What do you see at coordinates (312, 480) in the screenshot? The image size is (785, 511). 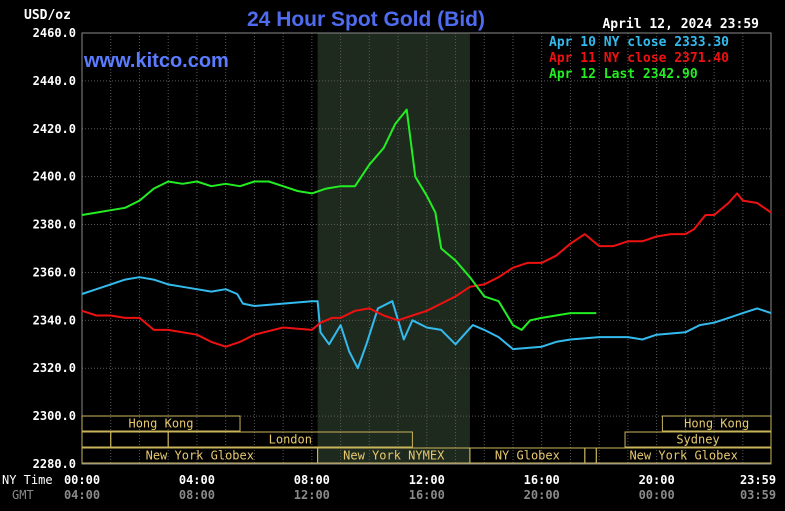 I see `x-tick-ny-2: 08:00` at bounding box center [312, 480].